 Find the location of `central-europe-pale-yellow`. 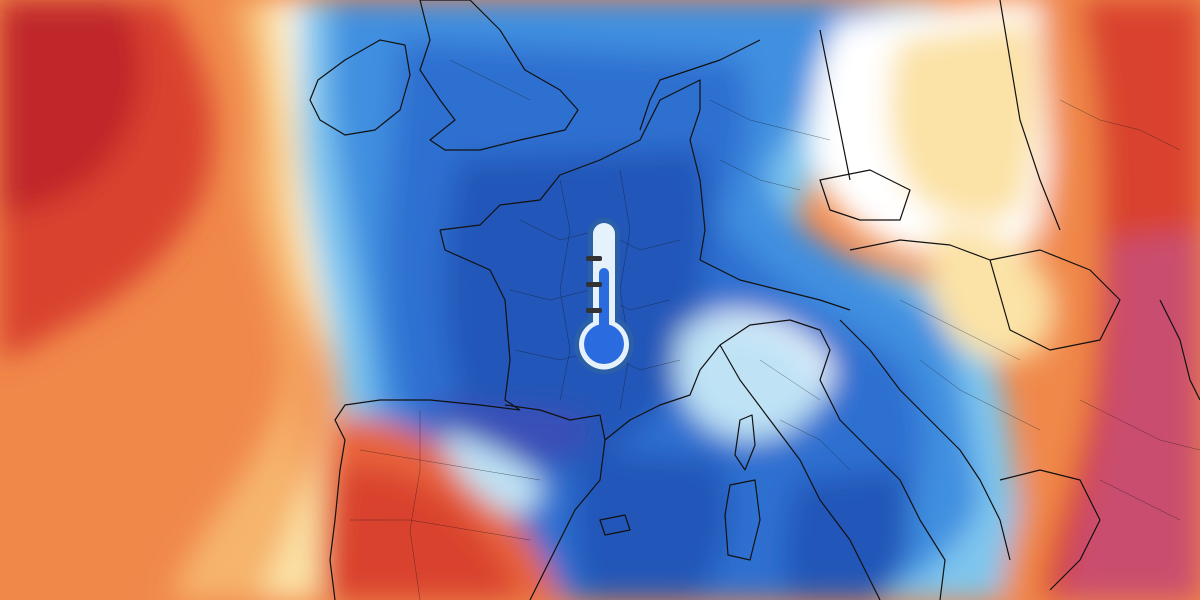

central-europe-pale-yellow is located at coordinates (963, 120).